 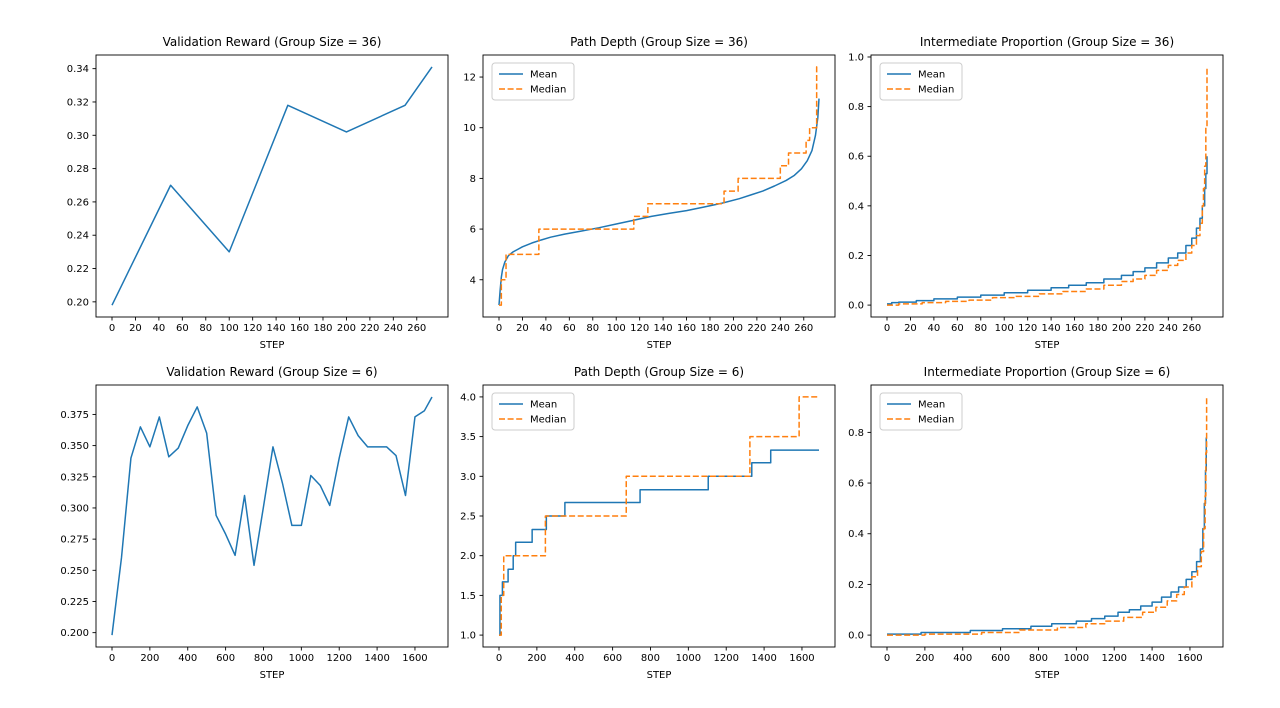 I want to click on y-tick-label: 0.8, so click(x=856, y=107).